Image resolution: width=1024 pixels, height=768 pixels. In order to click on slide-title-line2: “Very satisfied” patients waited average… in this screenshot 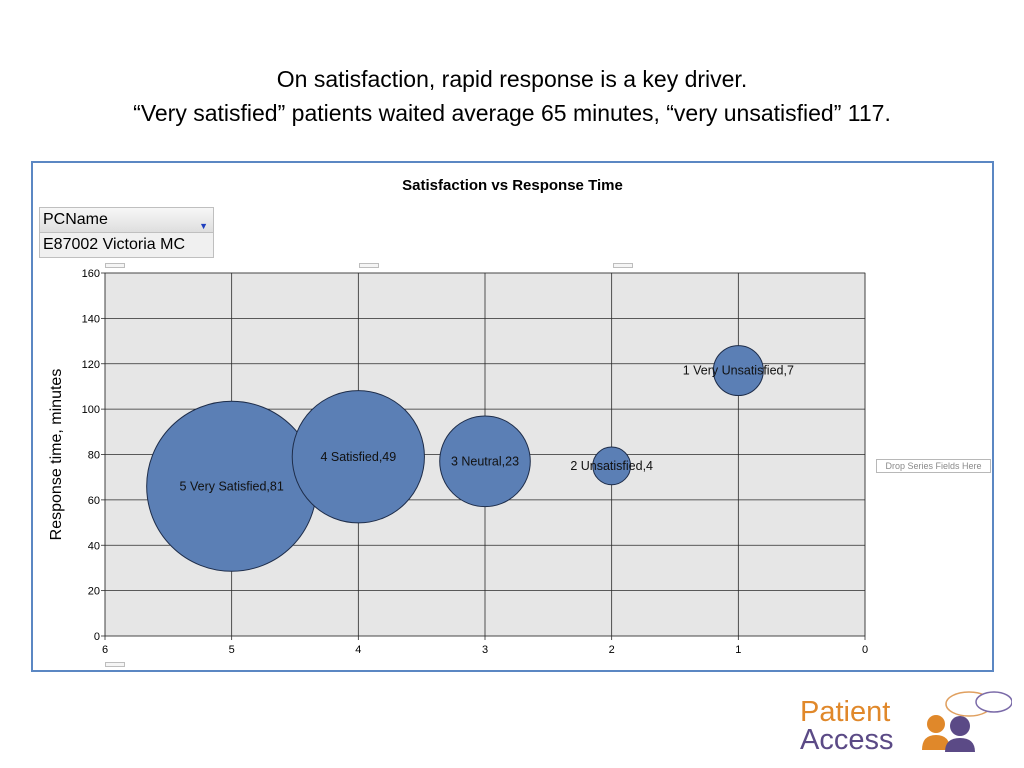, I will do `click(512, 113)`.